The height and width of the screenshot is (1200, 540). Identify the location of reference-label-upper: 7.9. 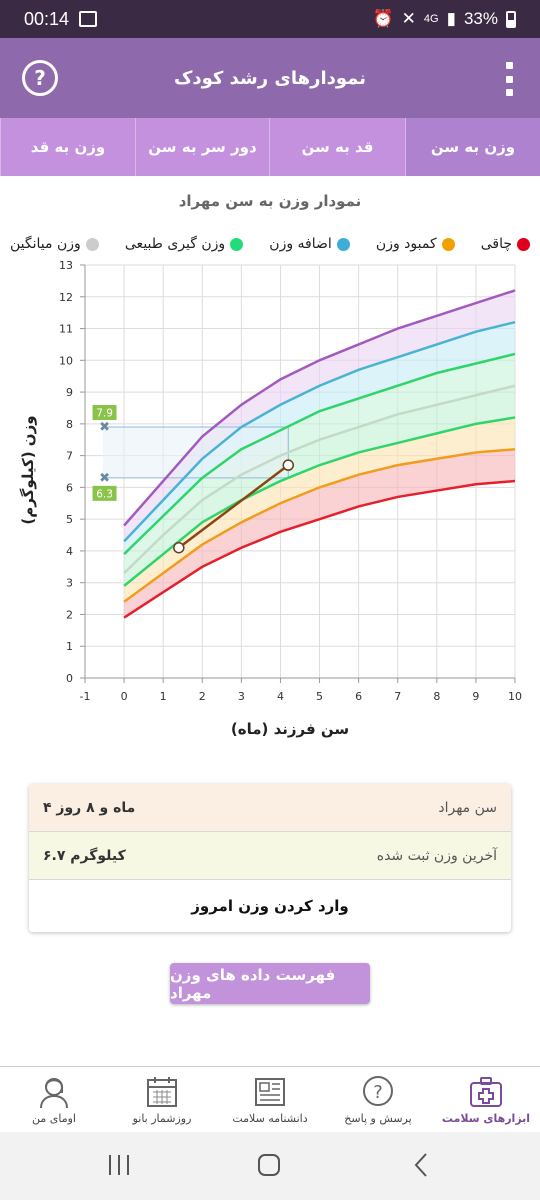
(104, 414).